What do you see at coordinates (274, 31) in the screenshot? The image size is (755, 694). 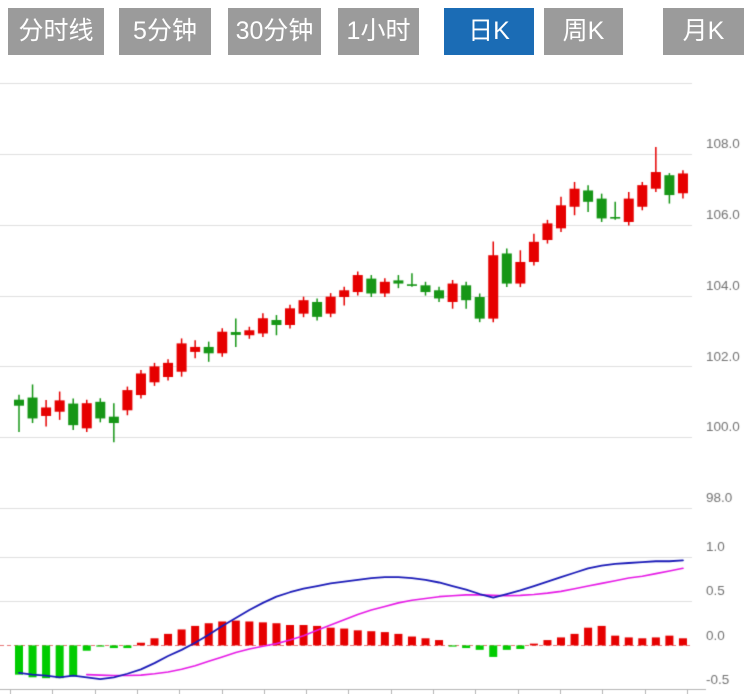 I see `tab-period-2: 30分钟` at bounding box center [274, 31].